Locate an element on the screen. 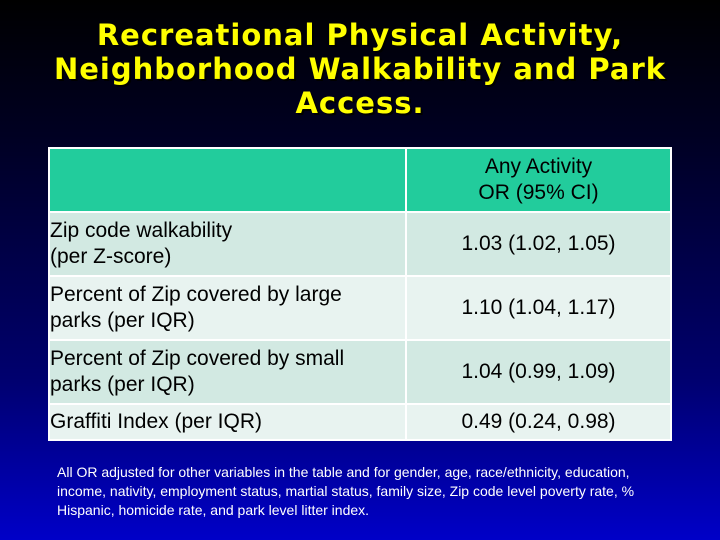  header-line-2: OR (95% CI) is located at coordinates (538, 192).